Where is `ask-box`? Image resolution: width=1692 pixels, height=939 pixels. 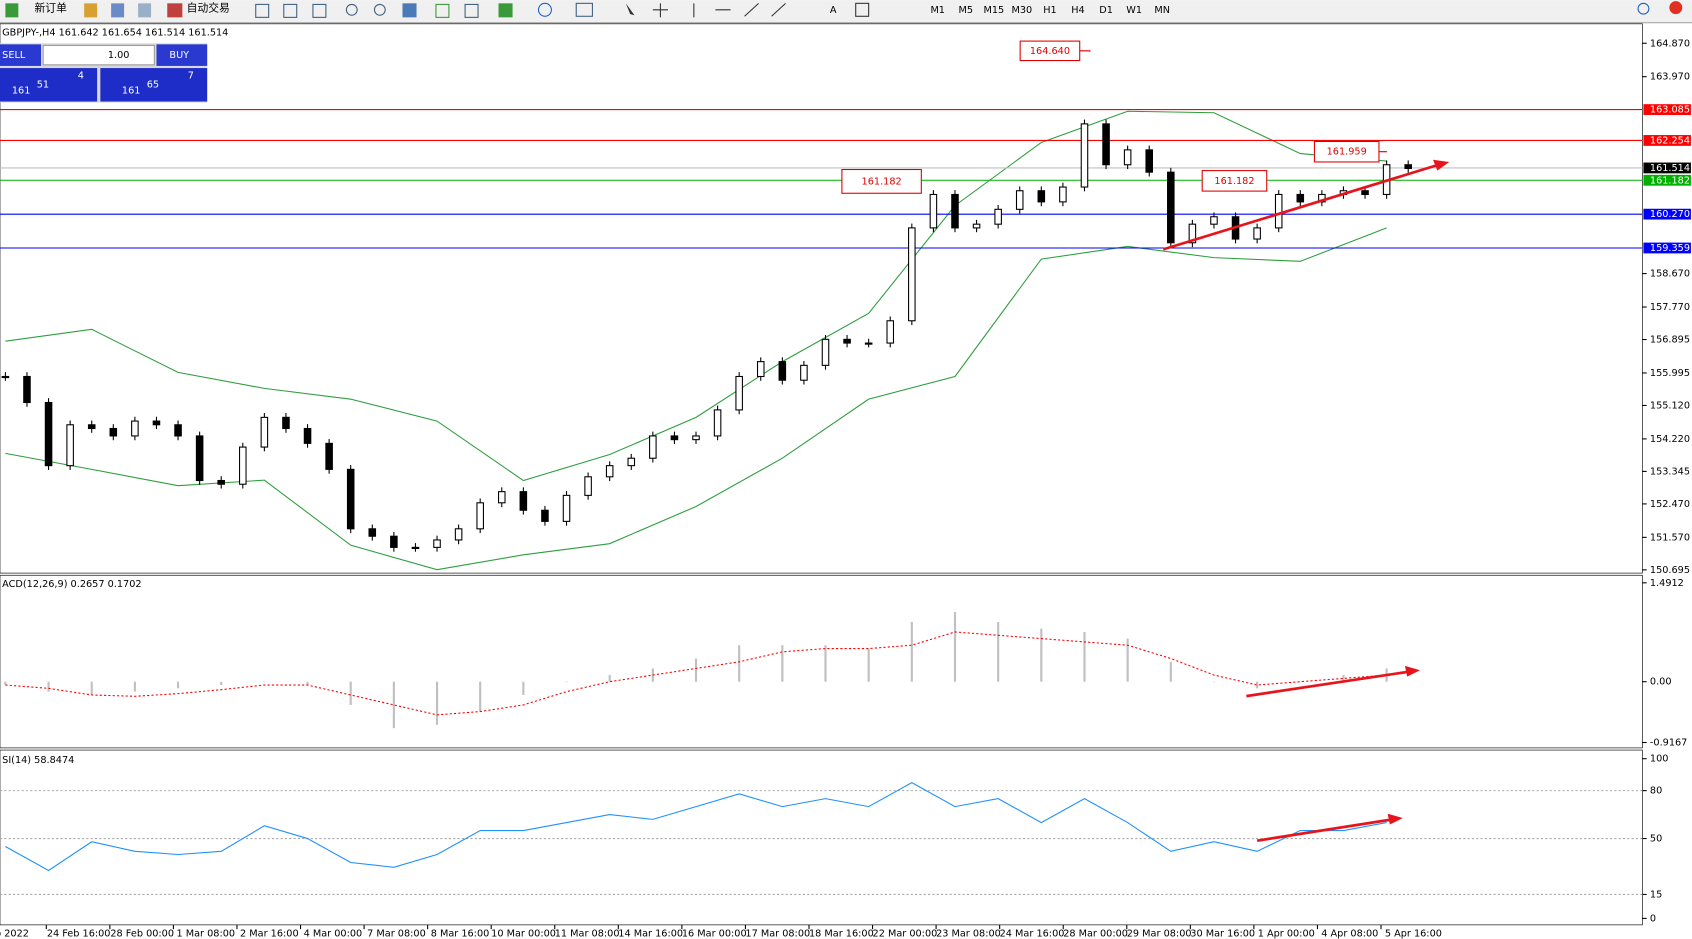 ask-box is located at coordinates (154, 85).